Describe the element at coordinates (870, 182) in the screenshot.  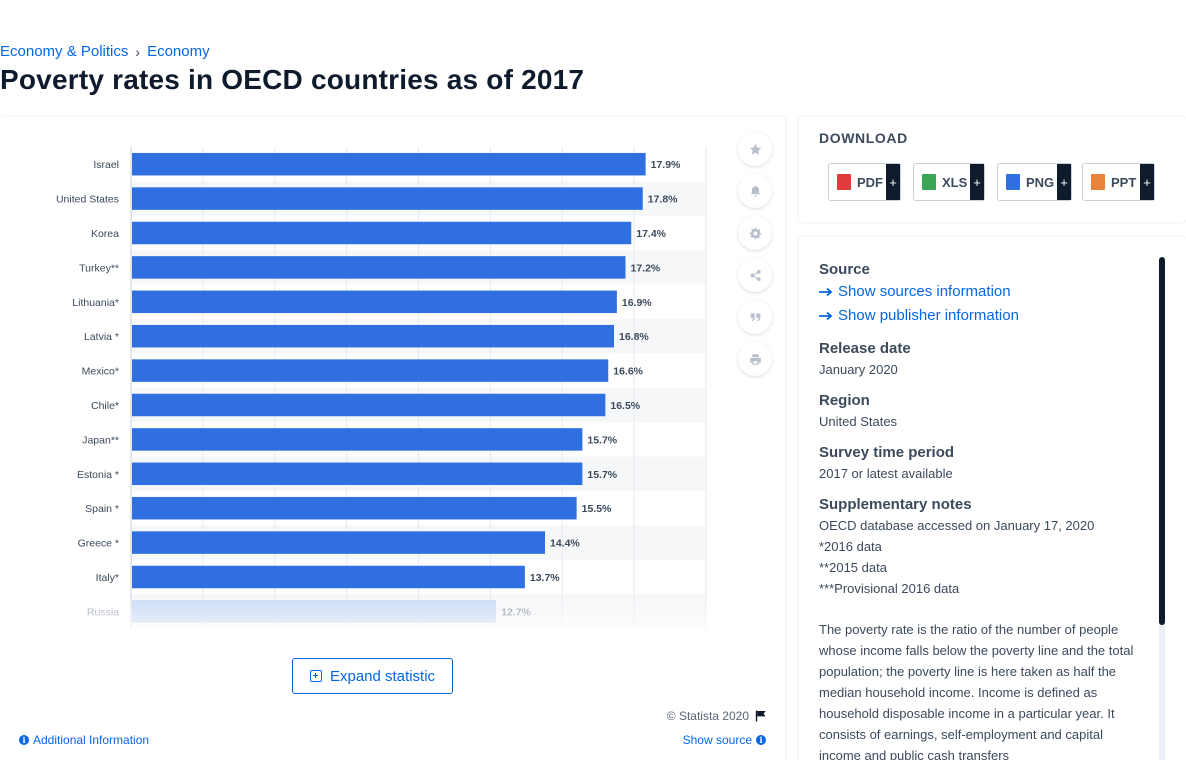
I see `download-pdf-label: PDF` at that location.